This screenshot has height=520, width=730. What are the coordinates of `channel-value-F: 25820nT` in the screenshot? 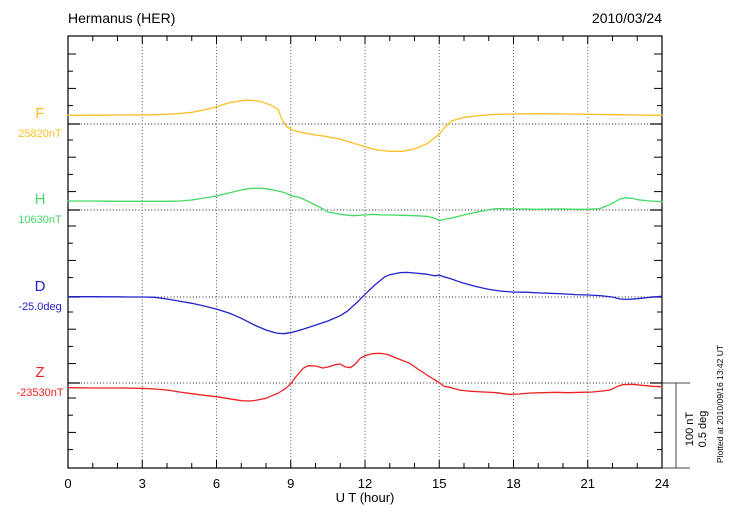 It's located at (40, 134).